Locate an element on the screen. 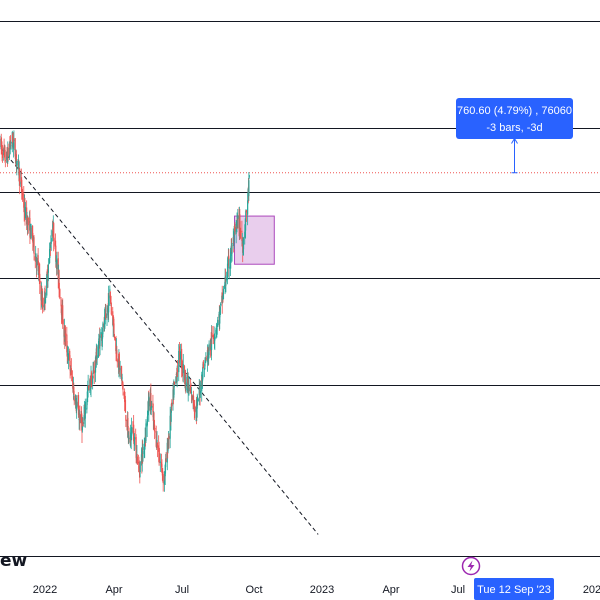 This screenshot has width=600, height=600. lightning-icon is located at coordinates (471, 566).